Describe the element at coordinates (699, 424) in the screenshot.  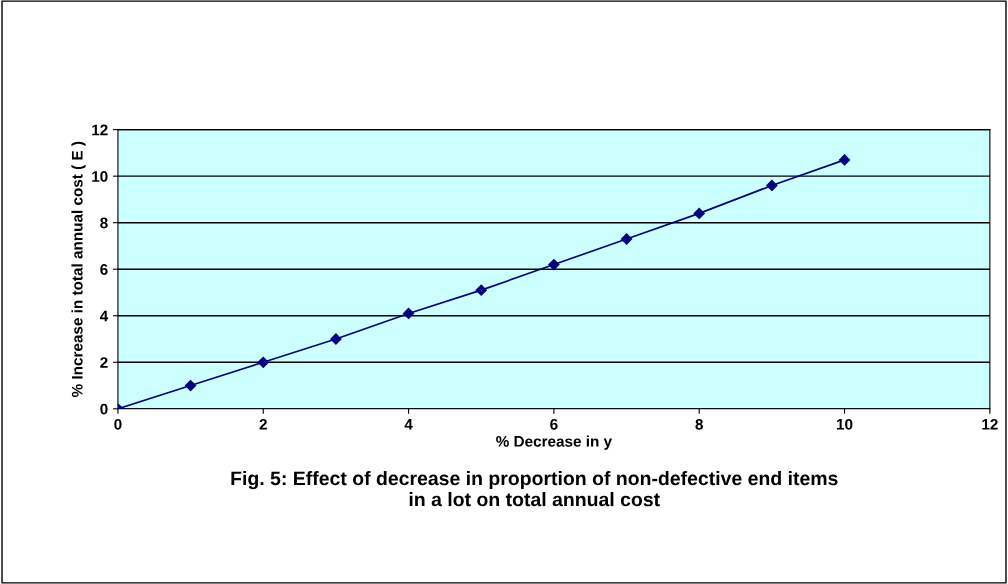
I see `x-tick-label: 8` at that location.